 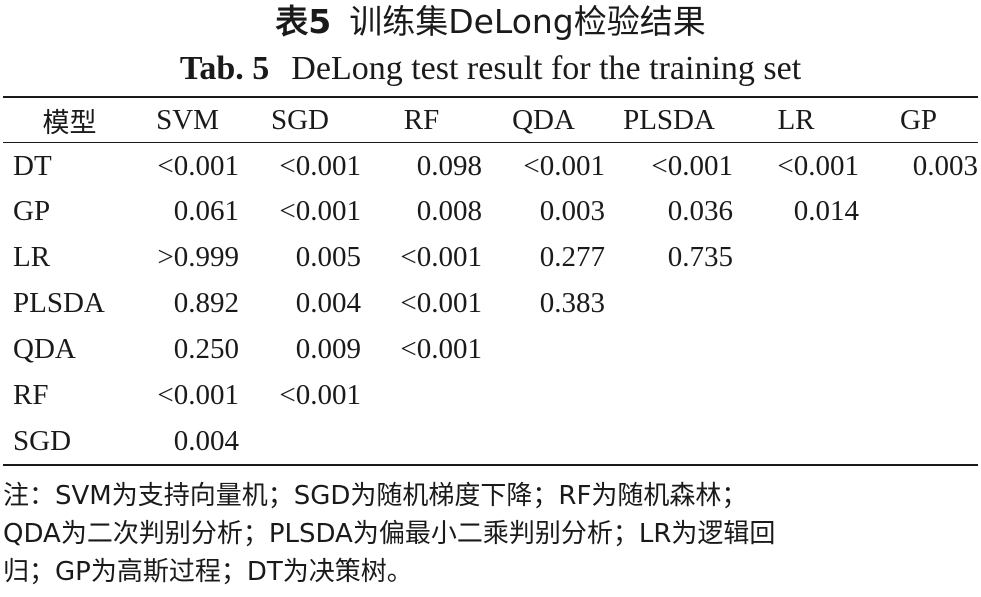 I want to click on table-cell: 0.098, so click(x=449, y=165).